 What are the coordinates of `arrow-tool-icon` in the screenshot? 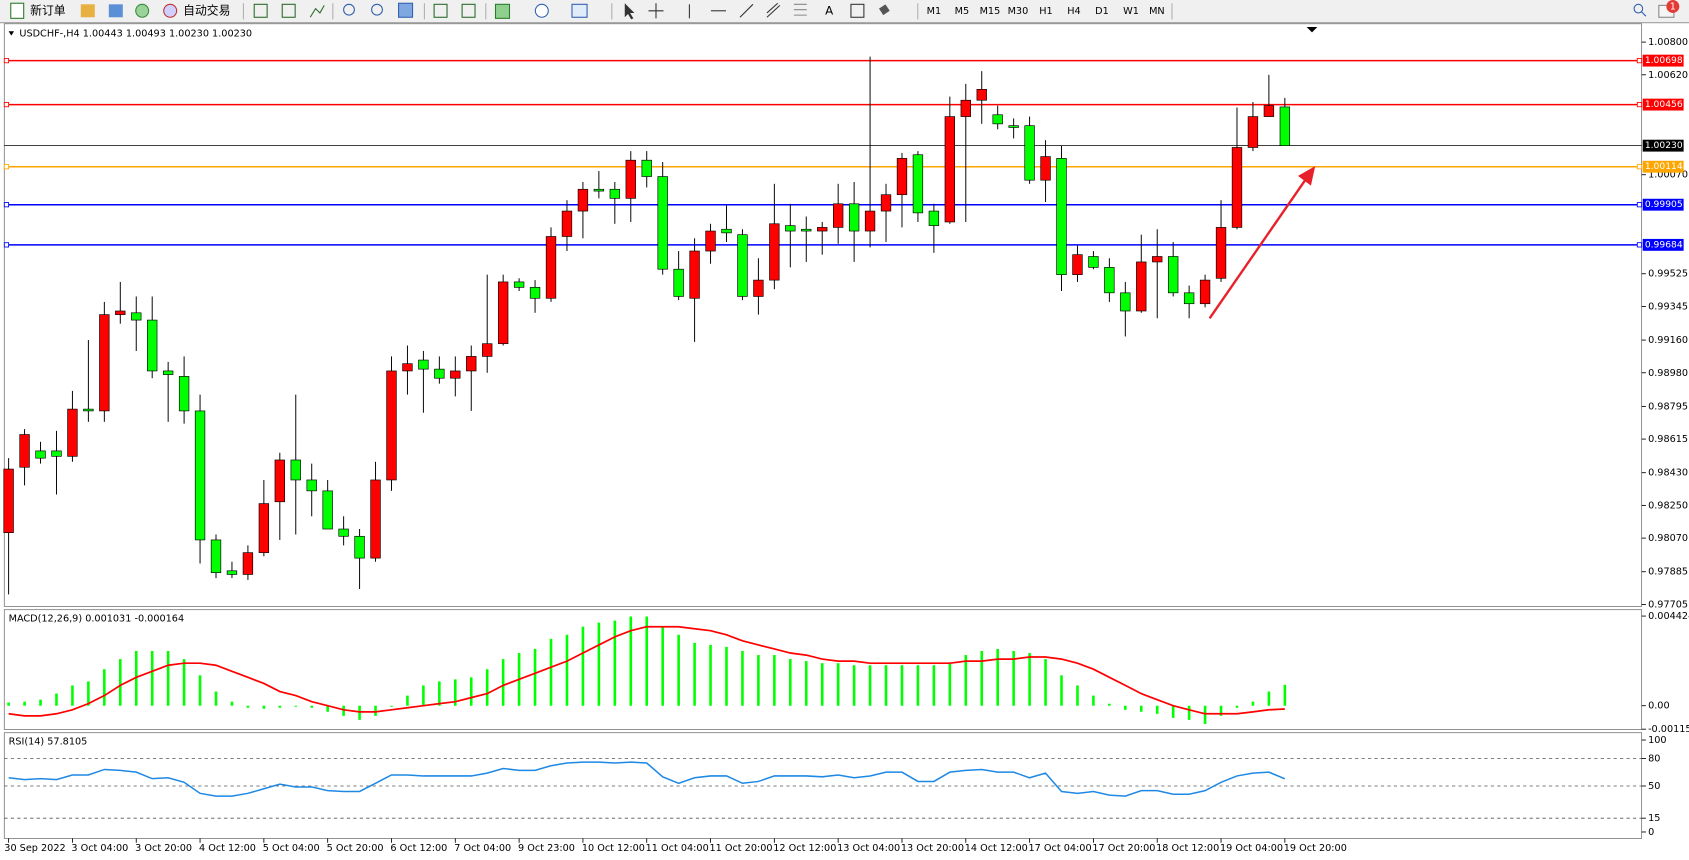 It's located at (884, 10).